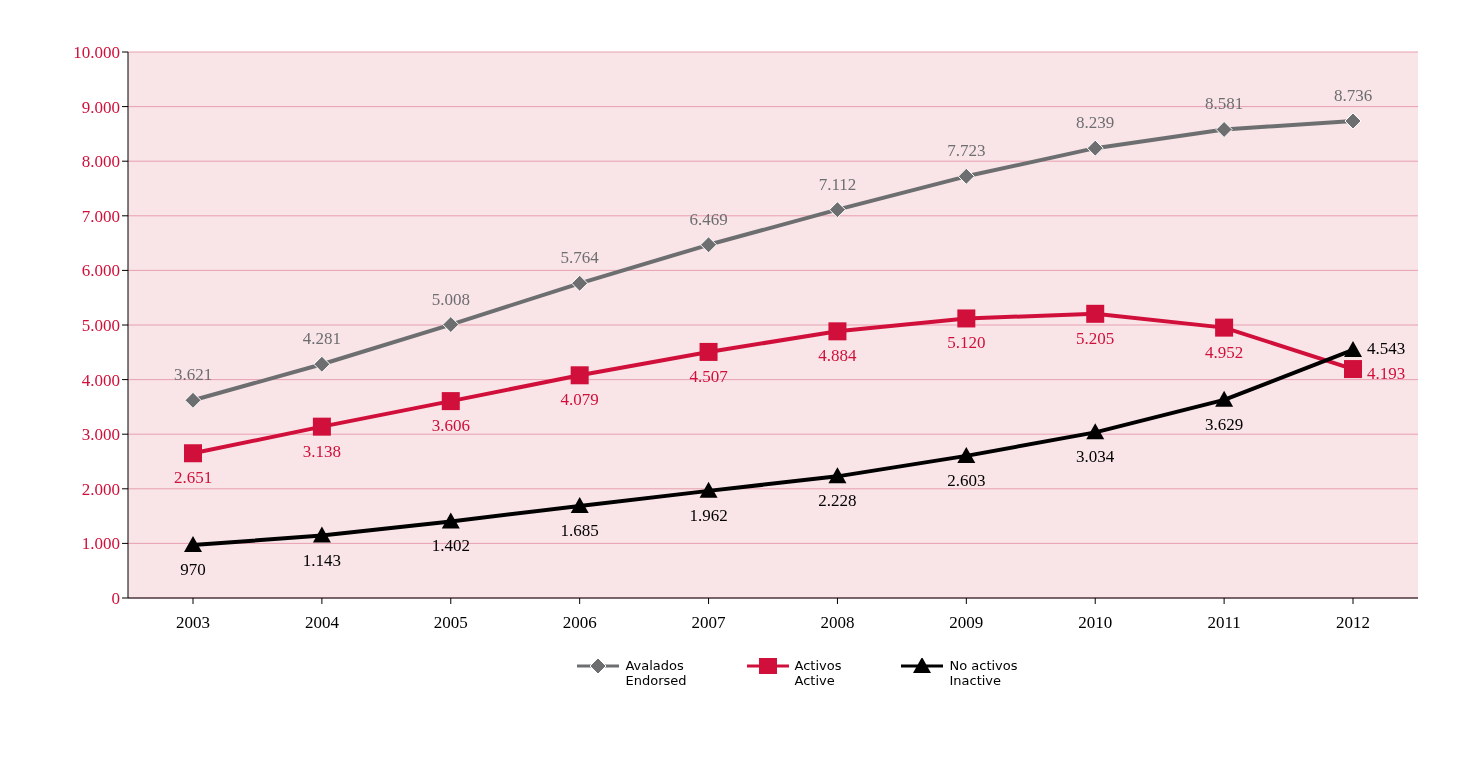 This screenshot has width=1475, height=762. I want to click on y-tick-label: 6.000, so click(100, 271).